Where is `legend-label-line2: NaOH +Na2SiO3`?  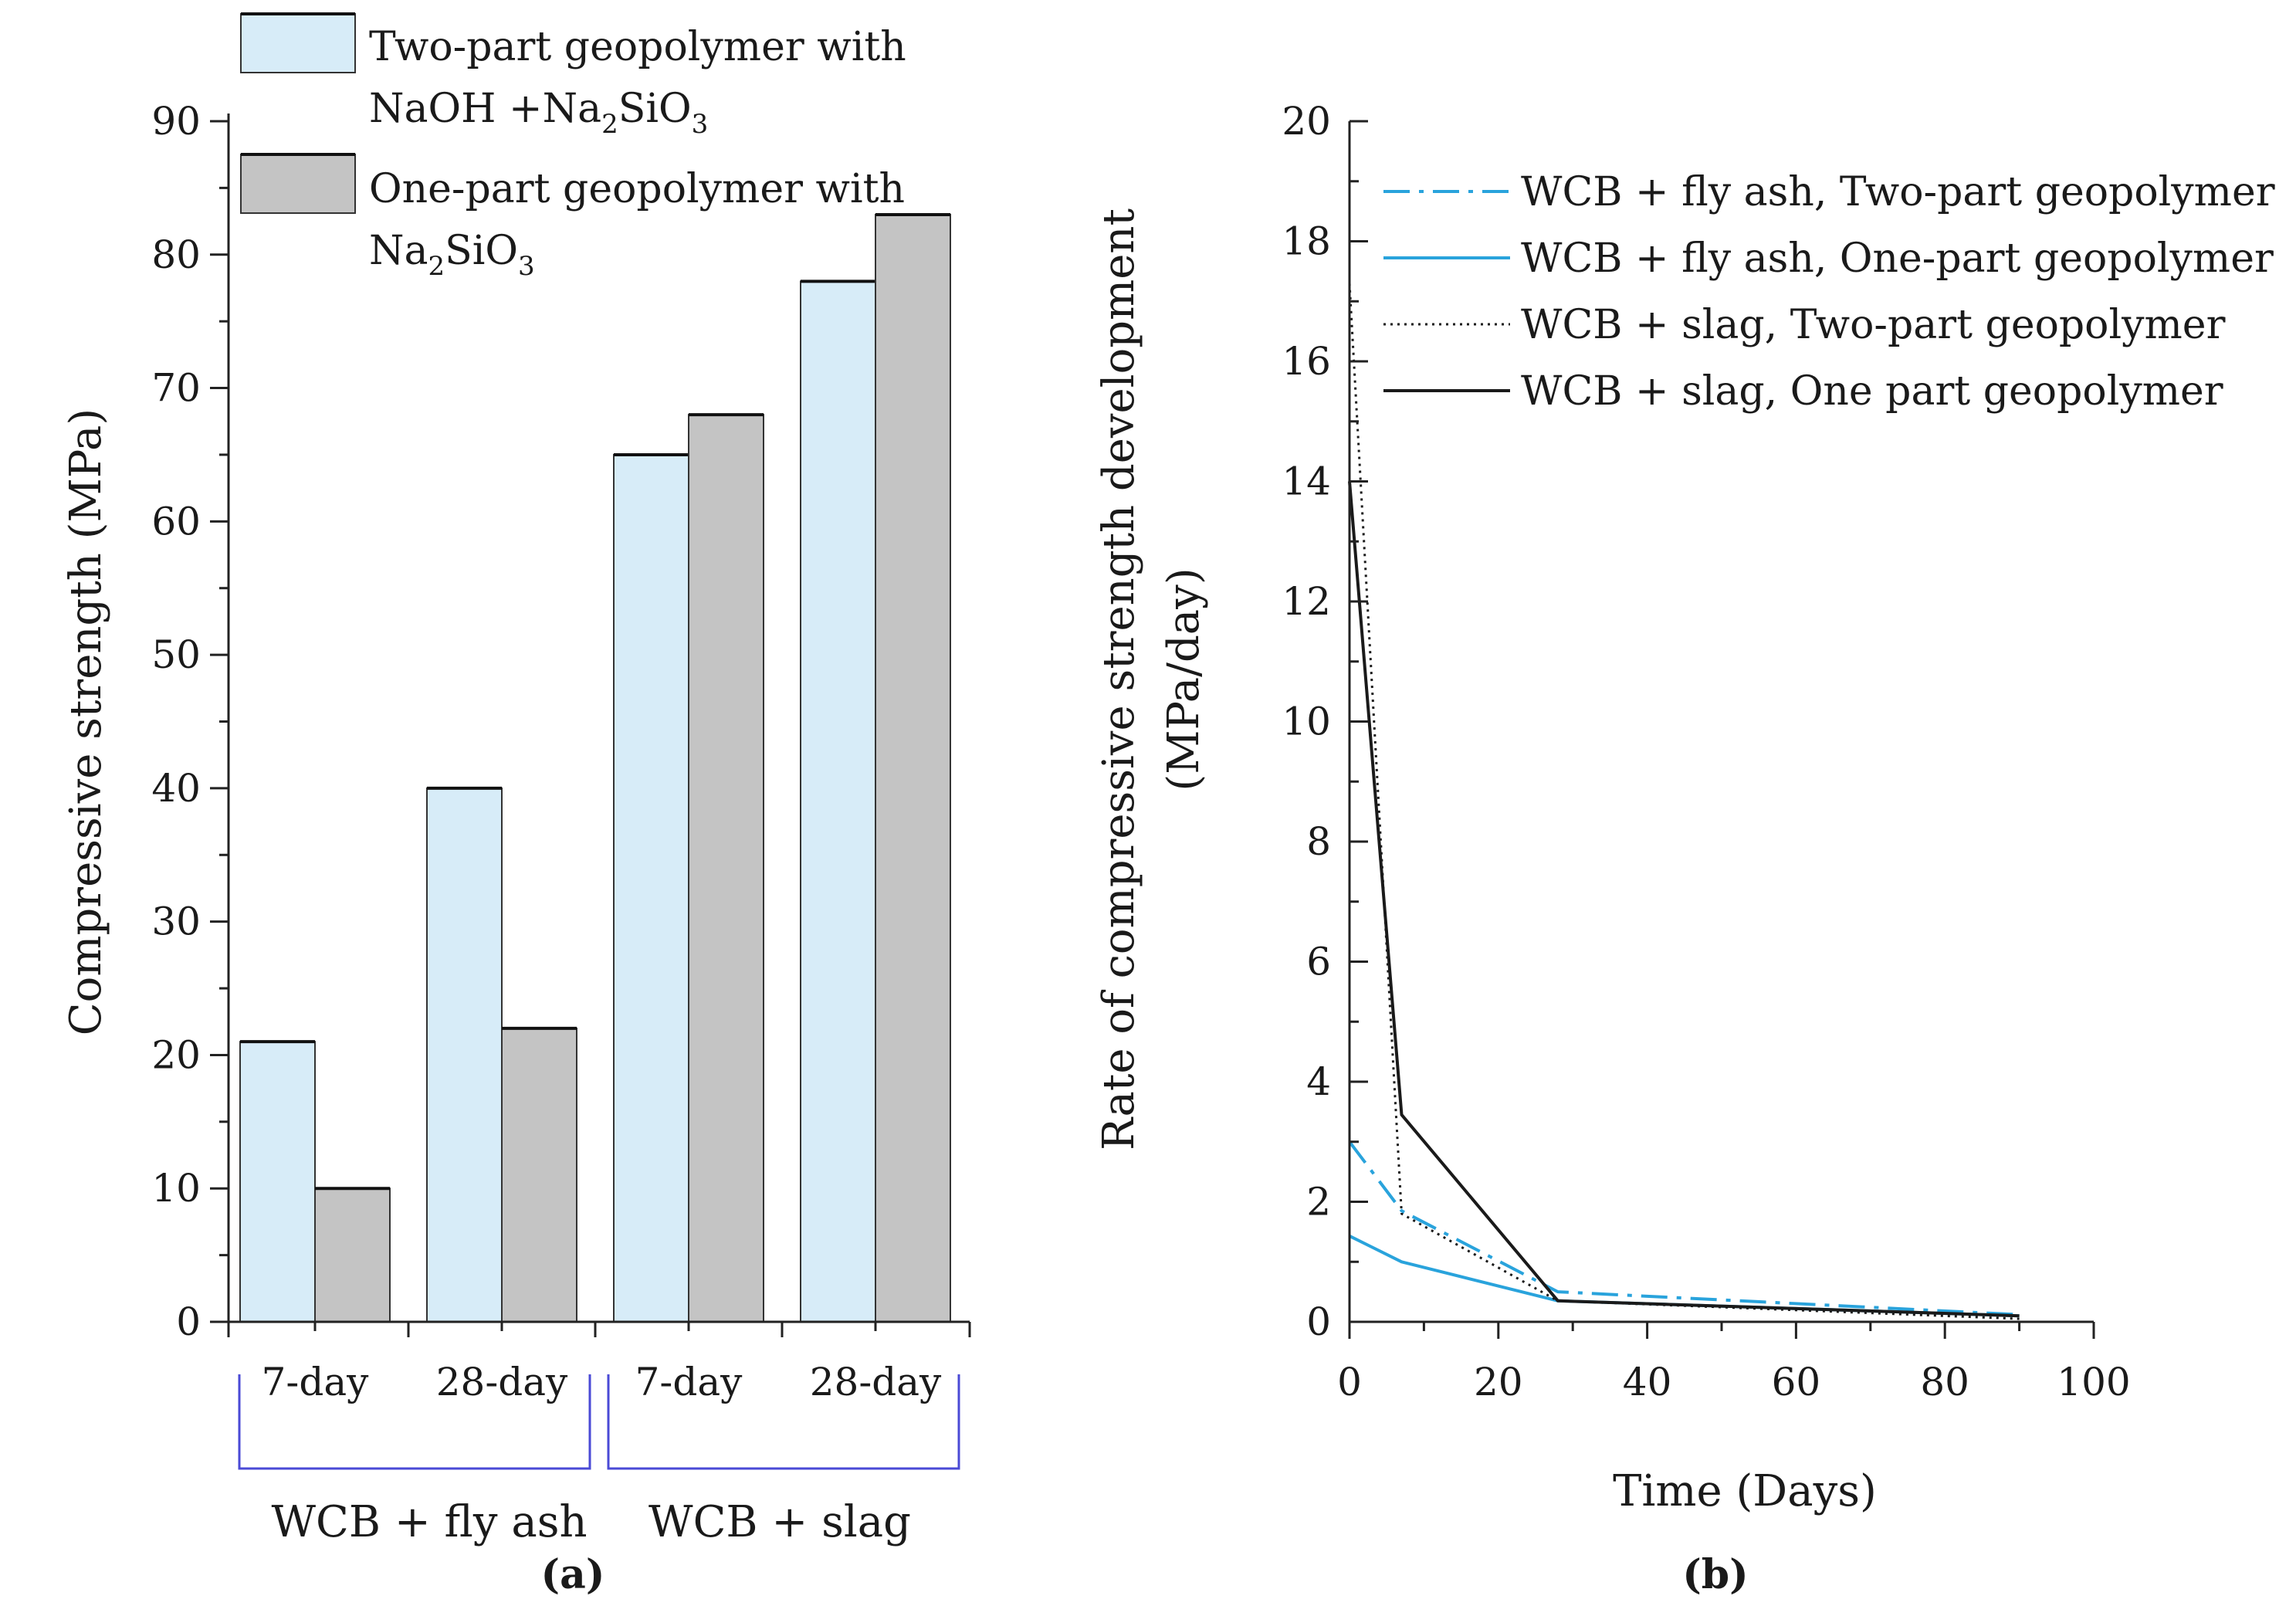
legend-label-line2: NaOH +Na2SiO3 is located at coordinates (538, 113).